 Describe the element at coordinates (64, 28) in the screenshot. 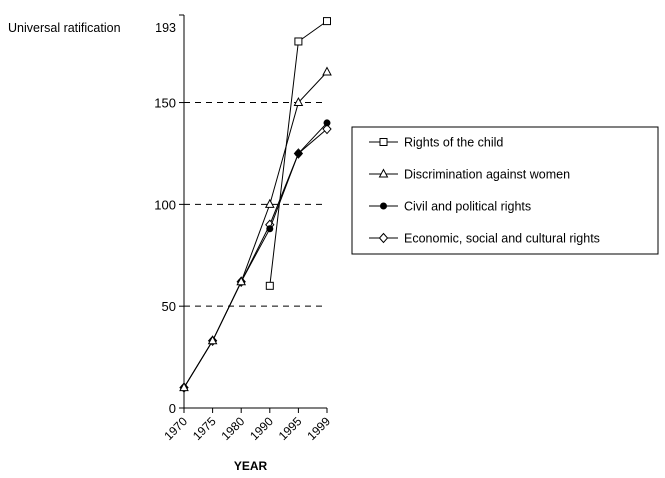

I see `universal-ratification-label: Universal ratification` at that location.